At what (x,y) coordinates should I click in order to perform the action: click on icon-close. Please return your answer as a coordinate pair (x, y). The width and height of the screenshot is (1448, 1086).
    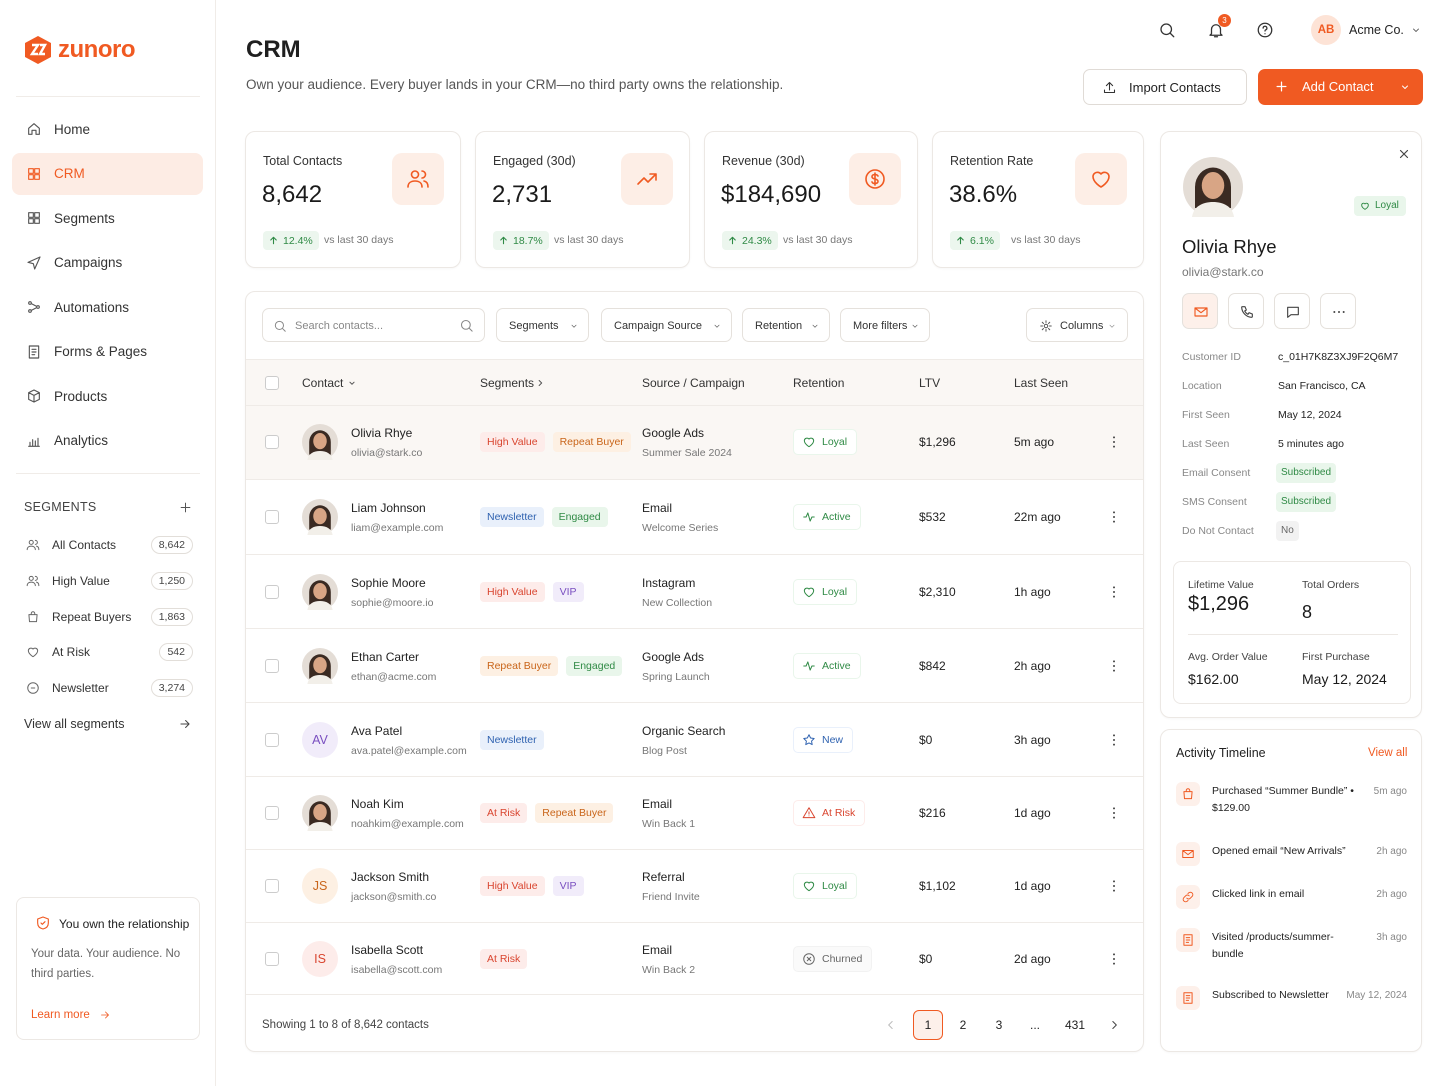
    Looking at the image, I should click on (1404, 154).